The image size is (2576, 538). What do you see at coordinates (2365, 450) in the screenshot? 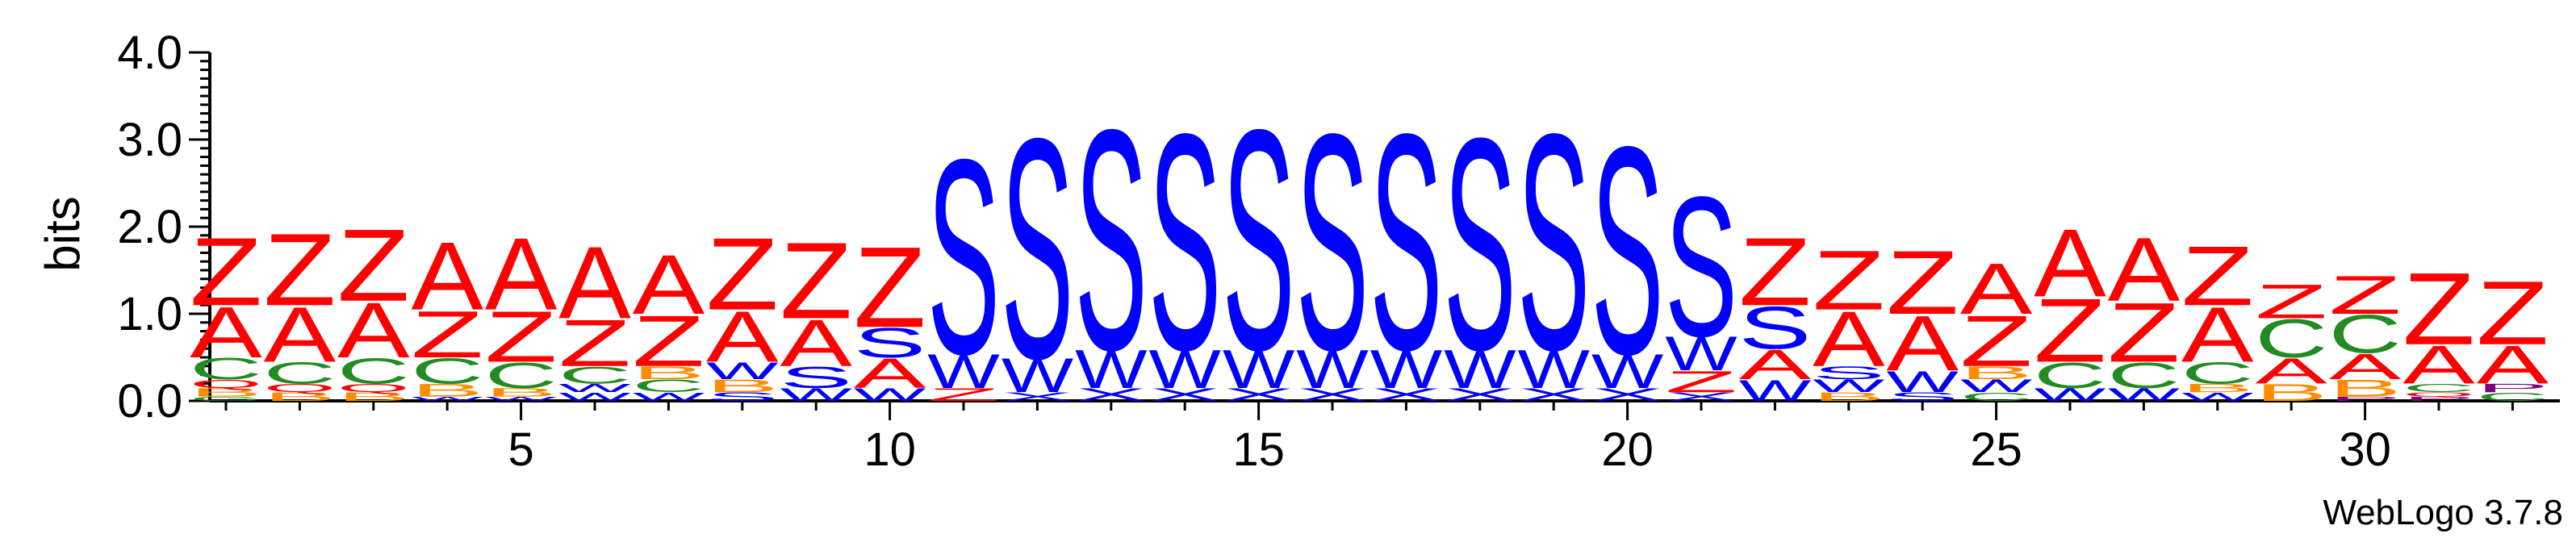
I see `x-tick-label: 30` at bounding box center [2365, 450].